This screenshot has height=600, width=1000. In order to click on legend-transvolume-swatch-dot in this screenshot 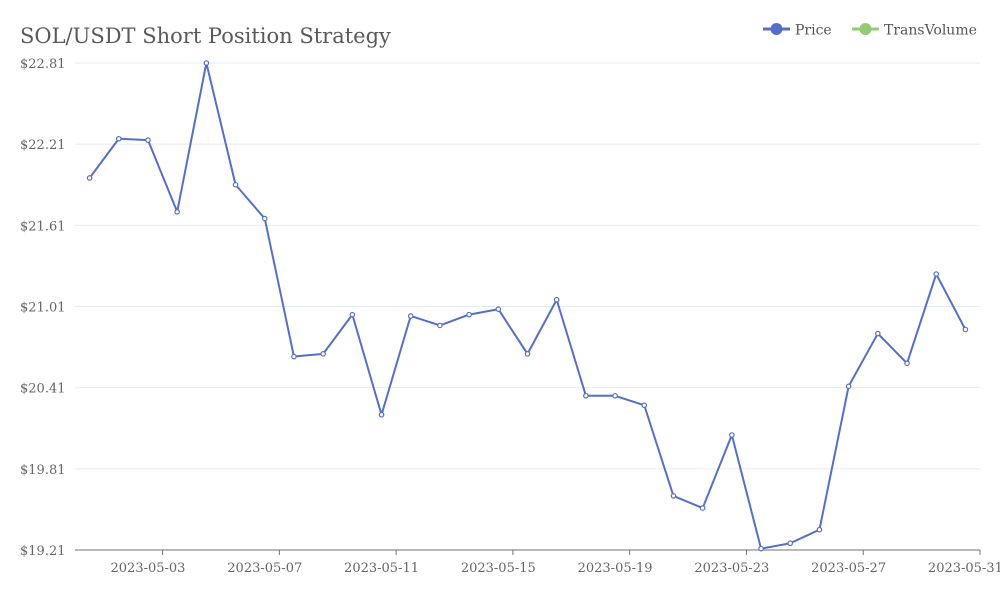, I will do `click(865, 29)`.